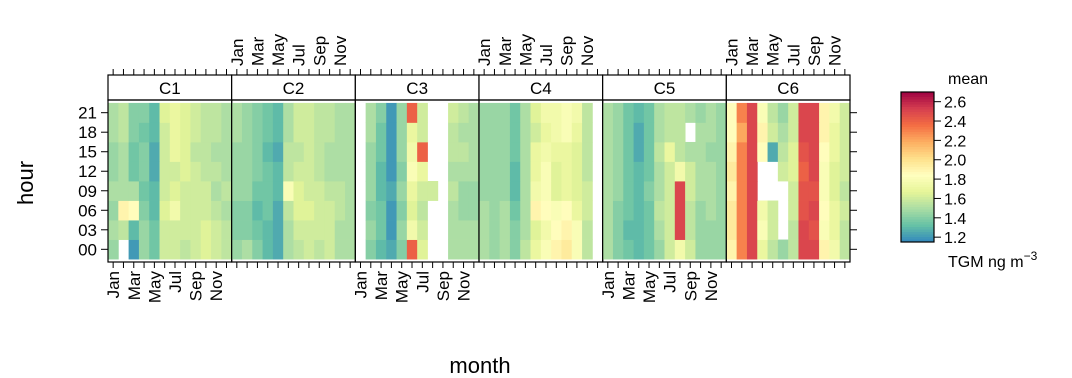  What do you see at coordinates (87, 191) in the screenshot?
I see `y-tick-label: 09` at bounding box center [87, 191].